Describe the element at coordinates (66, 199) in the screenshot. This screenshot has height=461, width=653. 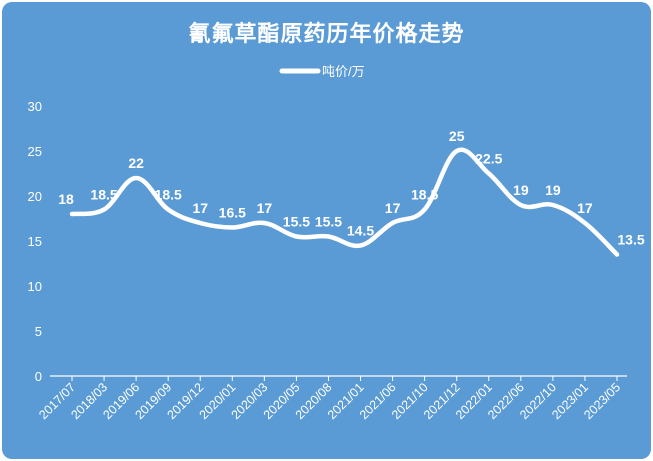
I see `data-label: 18` at that location.